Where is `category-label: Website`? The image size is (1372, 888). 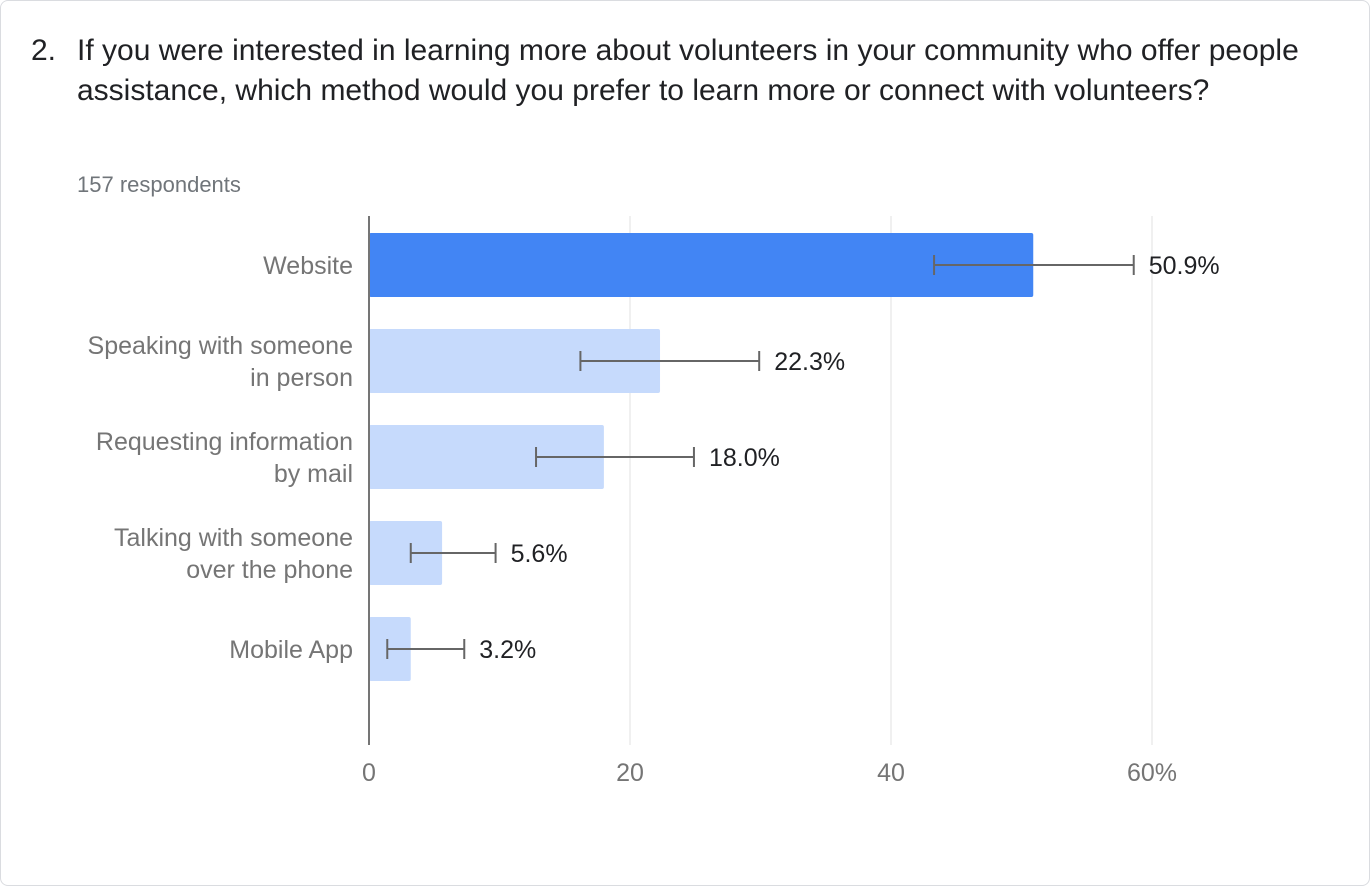
category-label: Website is located at coordinates (308, 266).